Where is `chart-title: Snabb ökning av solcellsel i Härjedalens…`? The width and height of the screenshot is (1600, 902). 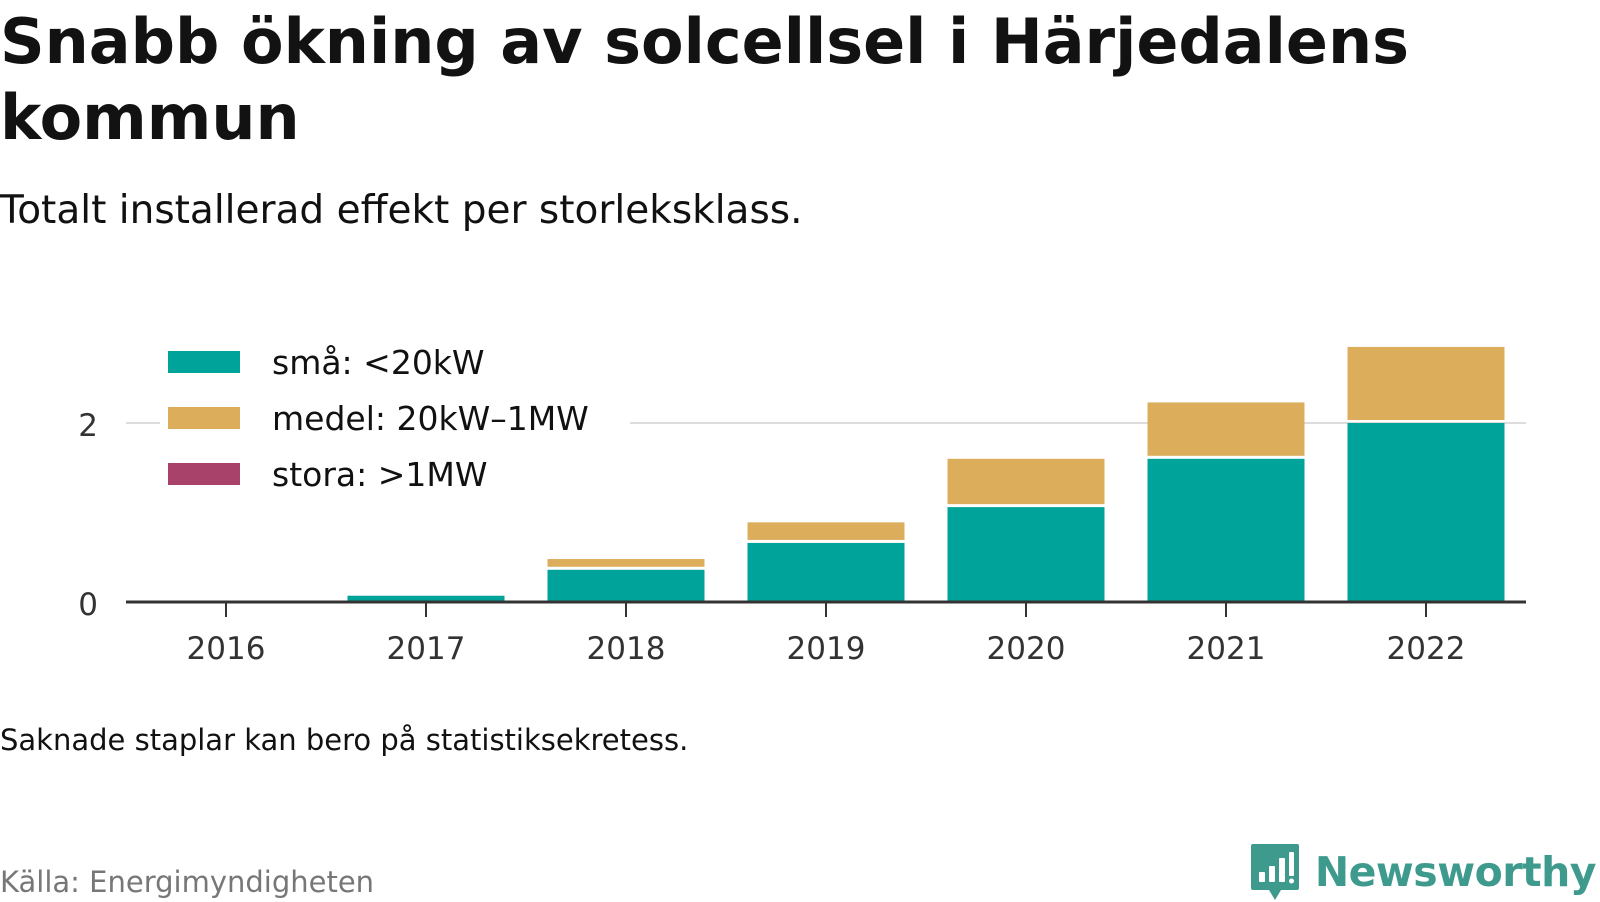
chart-title: Snabb ökning av solcellsel i Härjedalens… is located at coordinates (704, 79).